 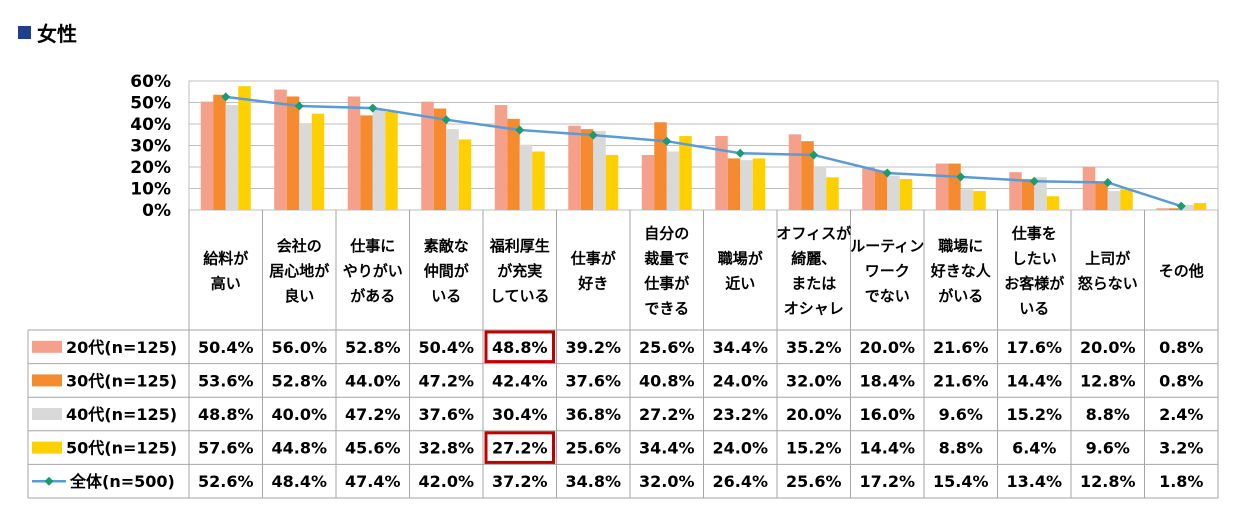 I want to click on data-label-s0-c4: 48.8%, so click(x=520, y=347).